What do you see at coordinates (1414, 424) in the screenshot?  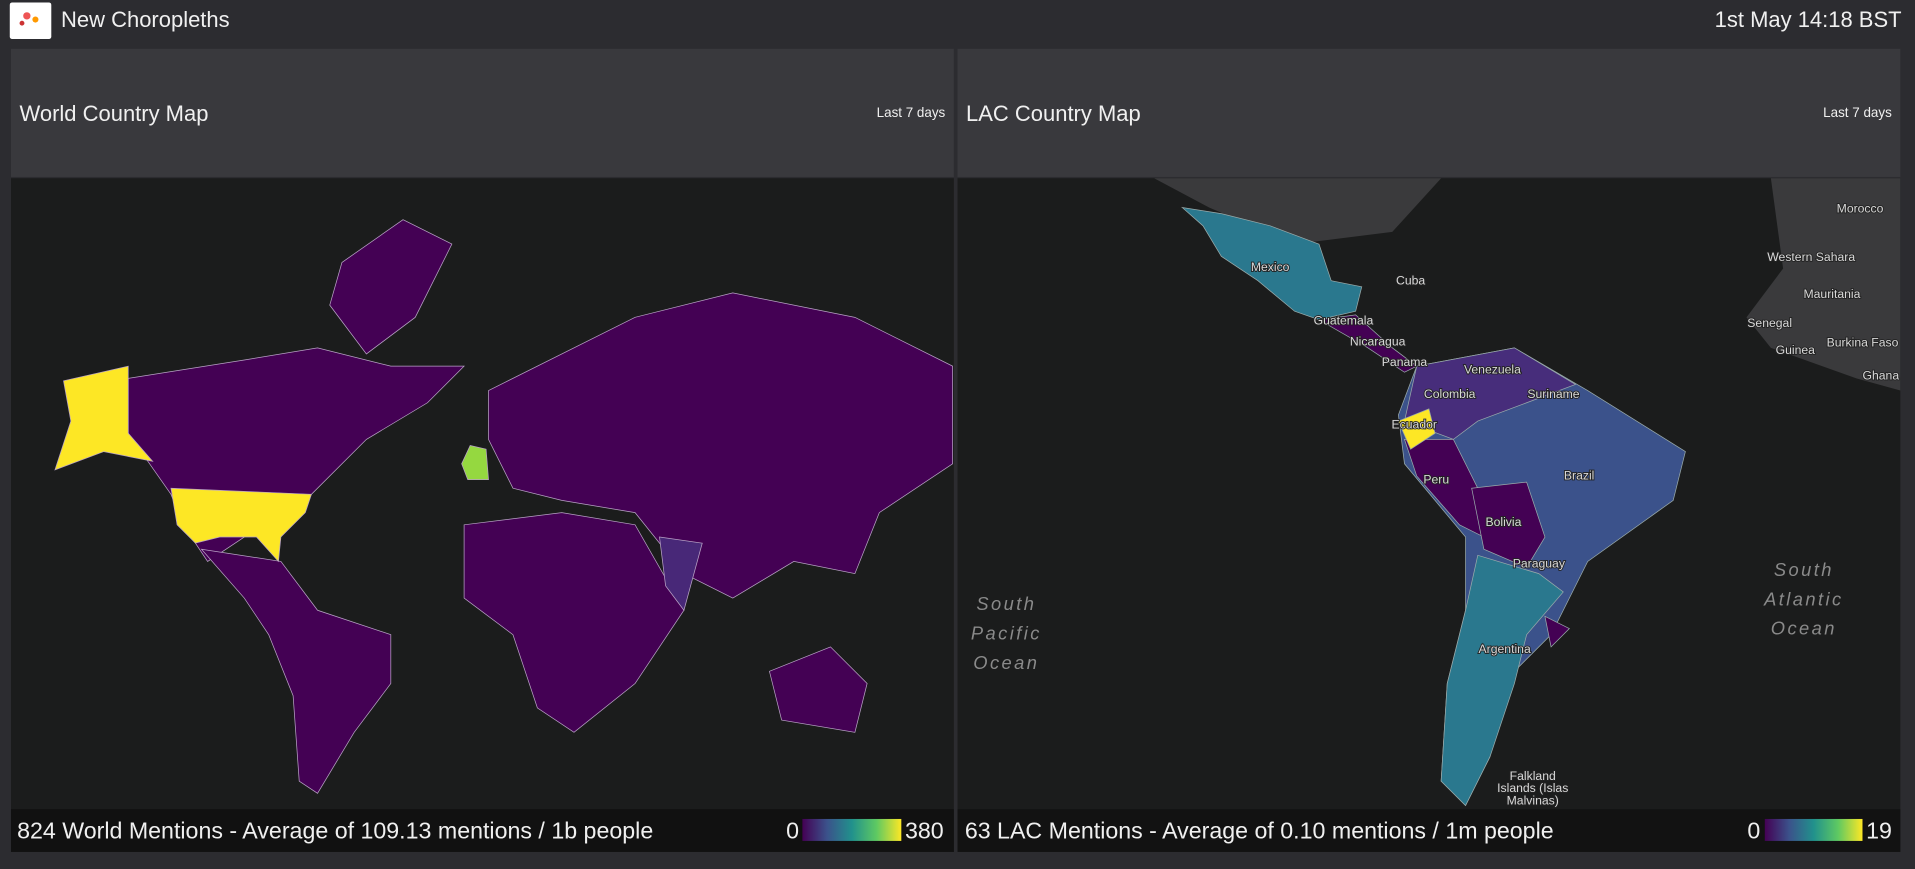 I see `map-label: Ecuador` at bounding box center [1414, 424].